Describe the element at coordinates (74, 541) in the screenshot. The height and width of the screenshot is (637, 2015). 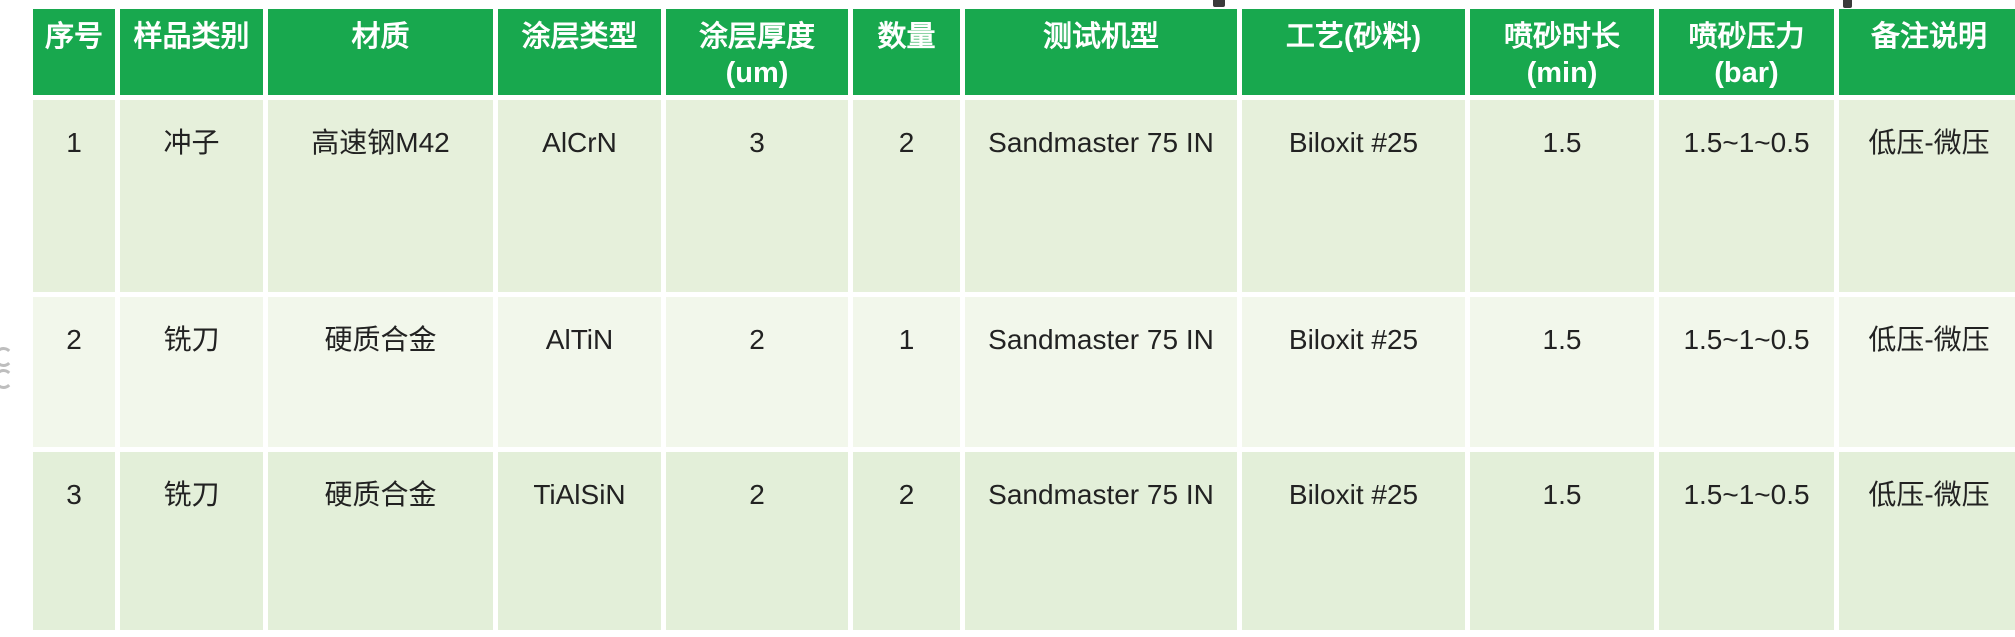
I see `cell-index: 3` at that location.